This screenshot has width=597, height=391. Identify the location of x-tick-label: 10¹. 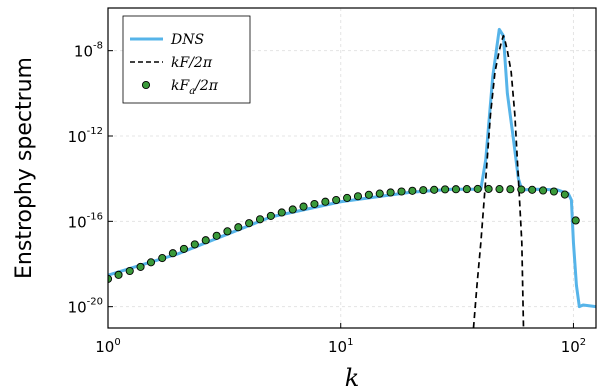
(340, 346).